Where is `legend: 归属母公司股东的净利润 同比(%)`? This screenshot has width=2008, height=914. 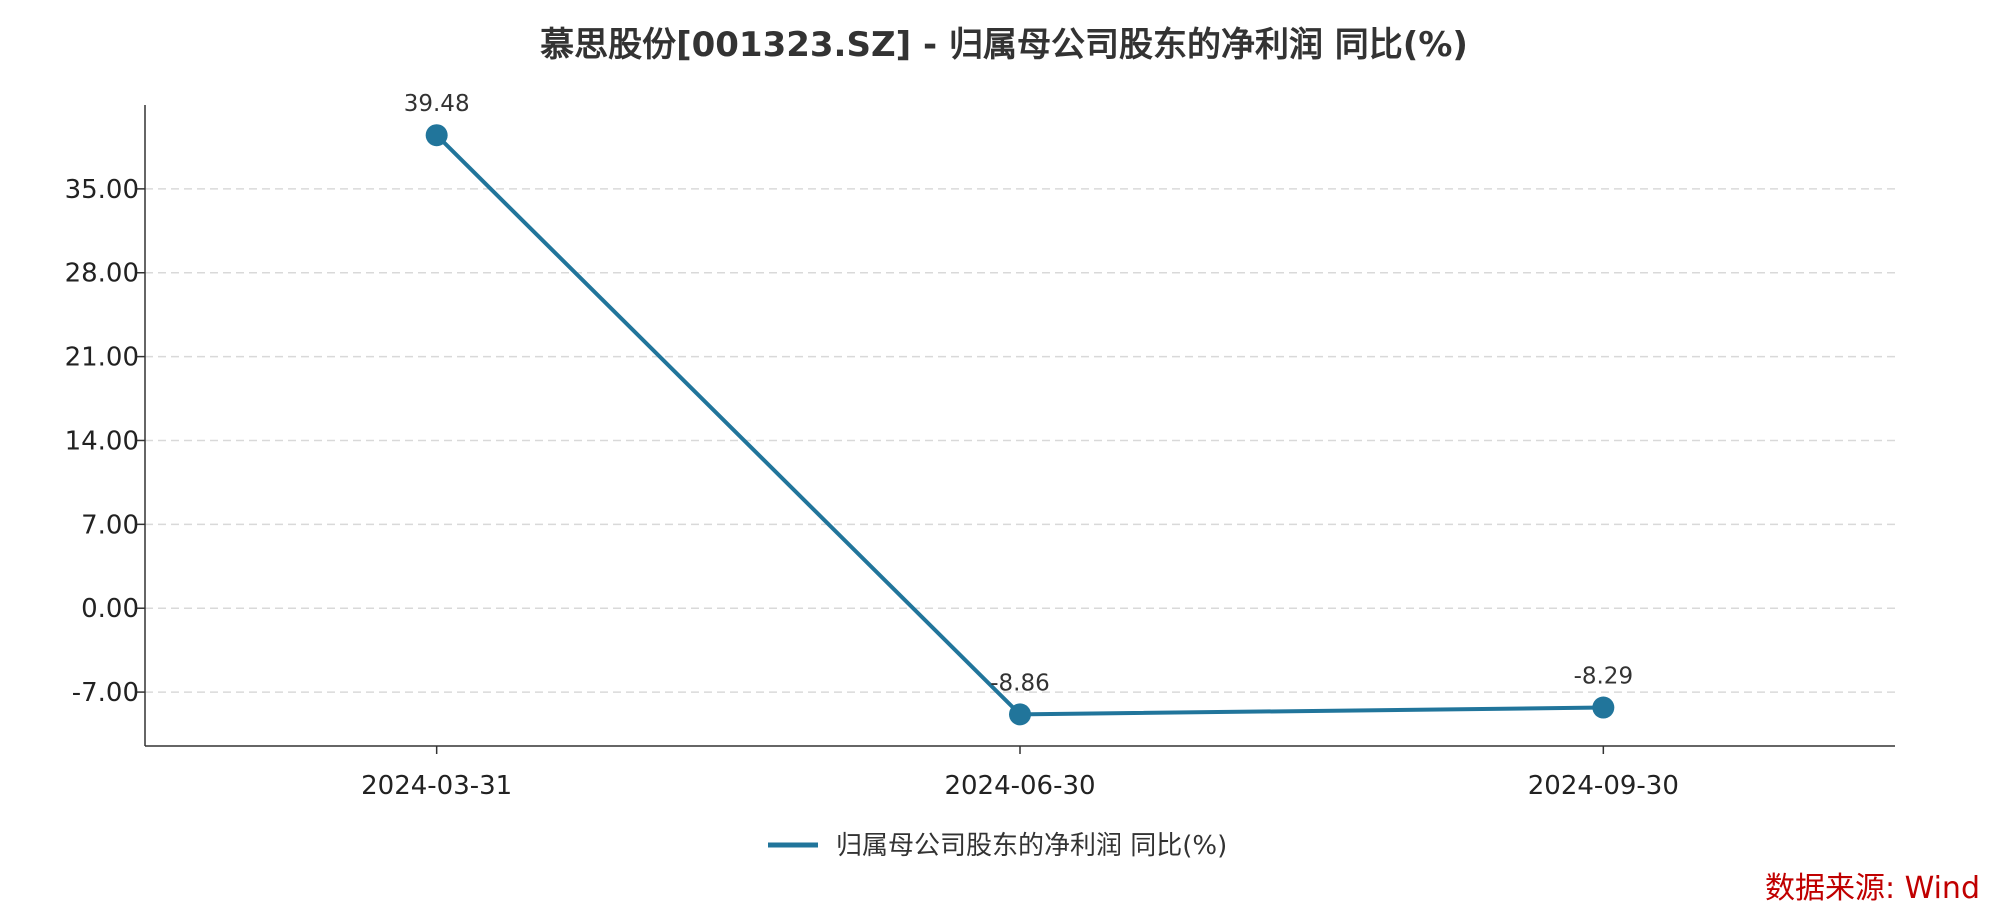 legend: 归属母公司股东的净利润 同比(%) is located at coordinates (997, 846).